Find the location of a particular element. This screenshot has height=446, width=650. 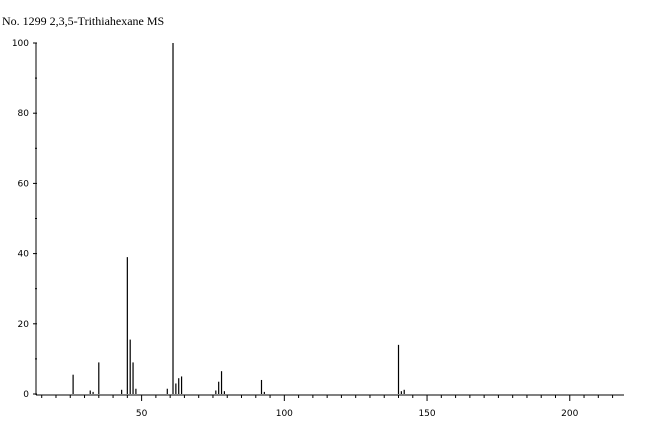

chart-title: No. 1299 2,3,5-Trithiahexane MS is located at coordinates (83, 21).